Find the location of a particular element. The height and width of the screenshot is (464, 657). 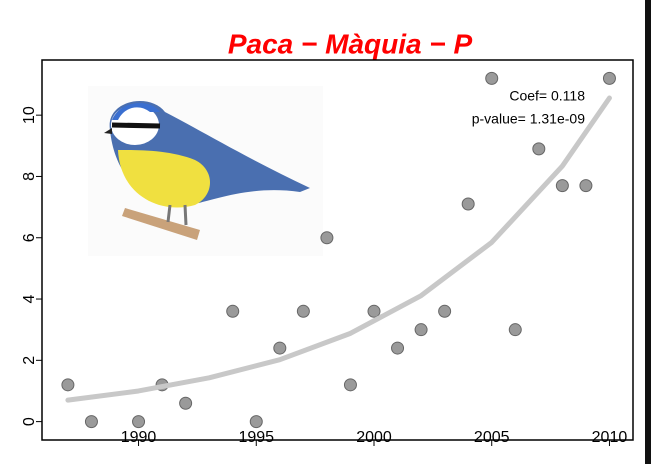

annotation: p-value= 1.31e-09 is located at coordinates (528, 119).